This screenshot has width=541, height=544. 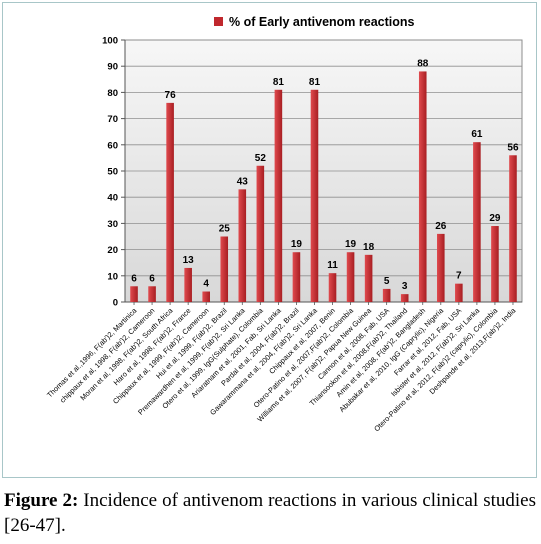 What do you see at coordinates (441, 226) in the screenshot?
I see `data-label: 26` at bounding box center [441, 226].